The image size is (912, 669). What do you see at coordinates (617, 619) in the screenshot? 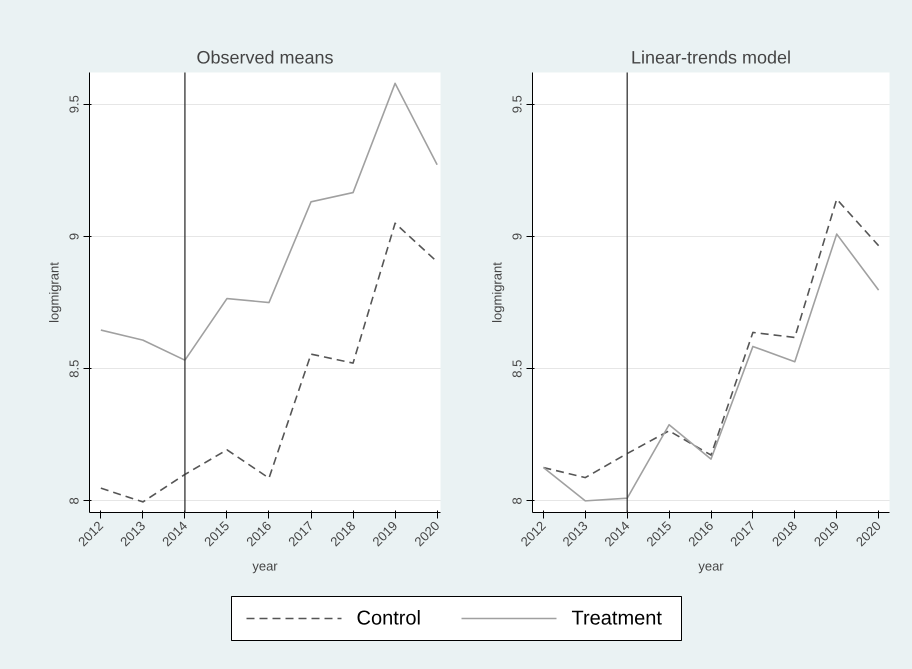
I see `legend-label: Treatment` at bounding box center [617, 619].